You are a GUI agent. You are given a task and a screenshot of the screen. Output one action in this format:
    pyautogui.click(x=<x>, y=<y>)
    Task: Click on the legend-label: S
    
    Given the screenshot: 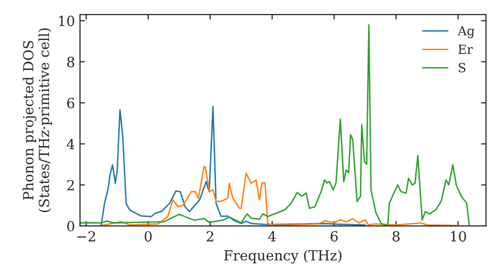 What is the action you would take?
    pyautogui.click(x=462, y=67)
    